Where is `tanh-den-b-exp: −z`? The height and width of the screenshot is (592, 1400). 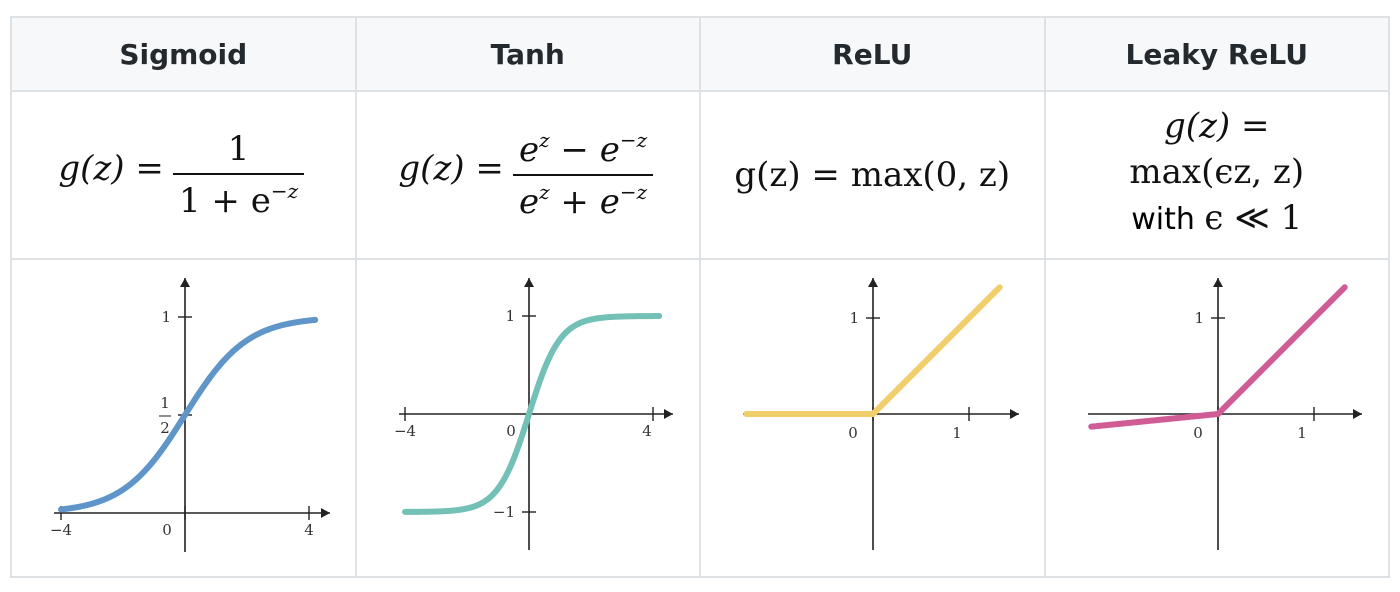
tanh-den-b-exp: −z is located at coordinates (633, 192).